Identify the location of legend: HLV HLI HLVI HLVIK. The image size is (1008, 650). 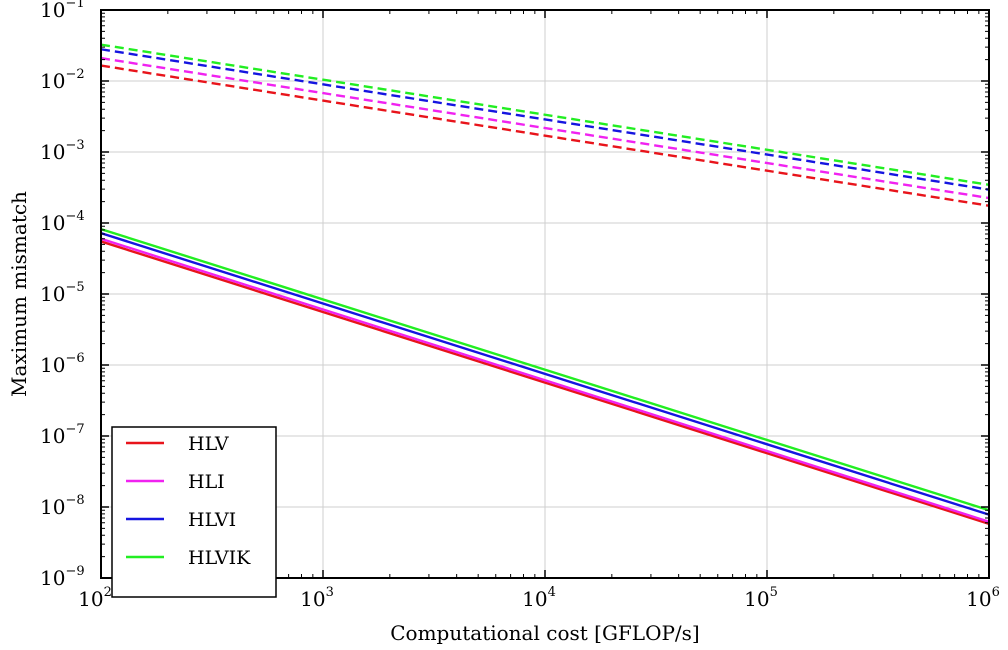
(194, 512).